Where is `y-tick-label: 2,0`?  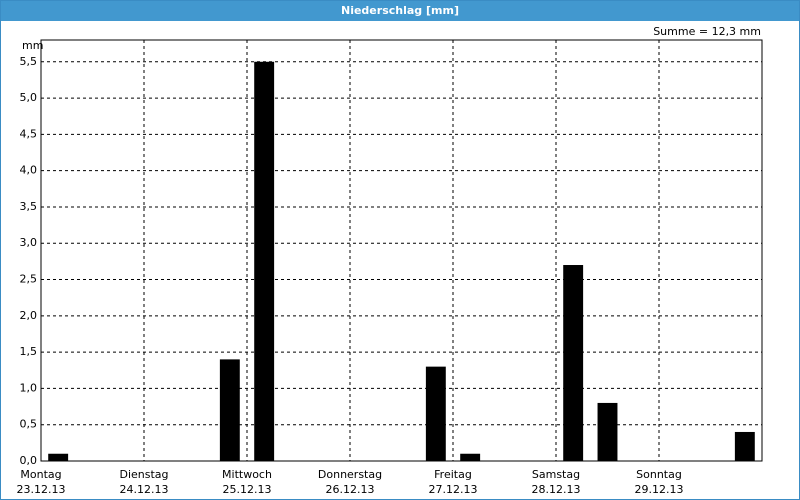
y-tick-label: 2,0 is located at coordinates (29, 315).